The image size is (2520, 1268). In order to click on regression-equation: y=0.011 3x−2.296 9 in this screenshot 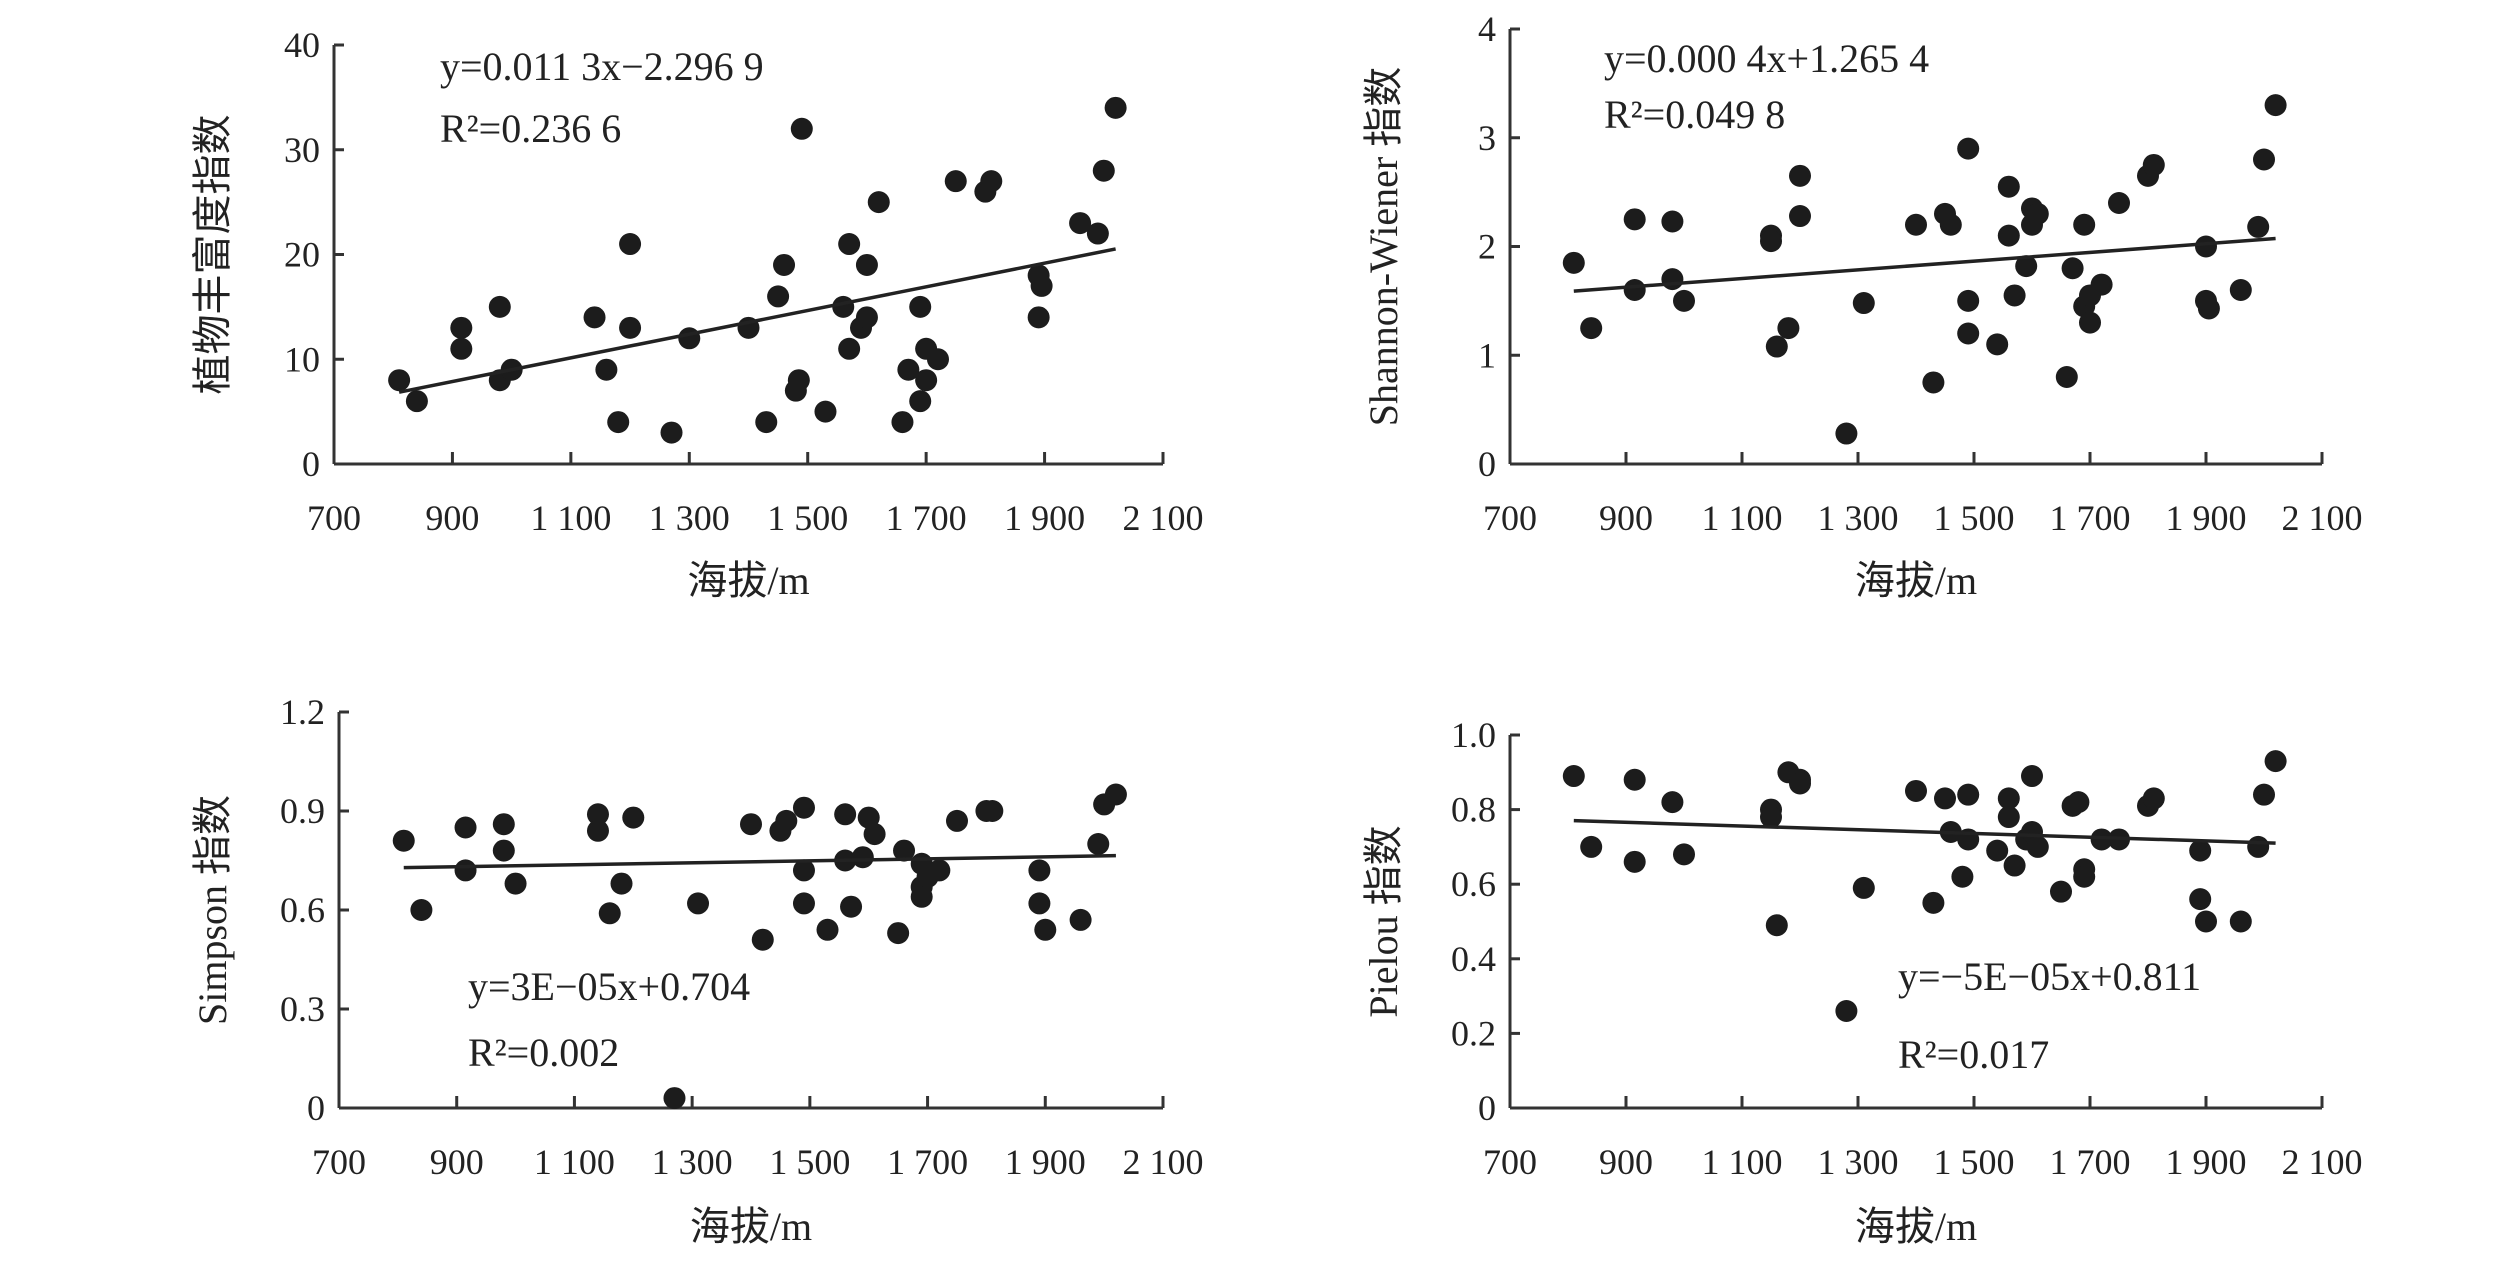, I will do `click(602, 66)`.